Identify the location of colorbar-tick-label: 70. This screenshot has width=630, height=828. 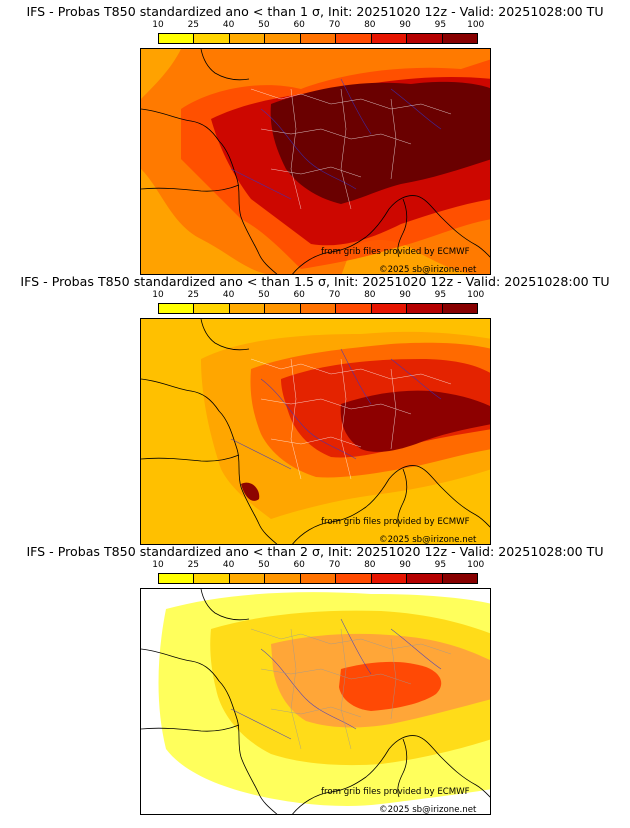
(334, 295).